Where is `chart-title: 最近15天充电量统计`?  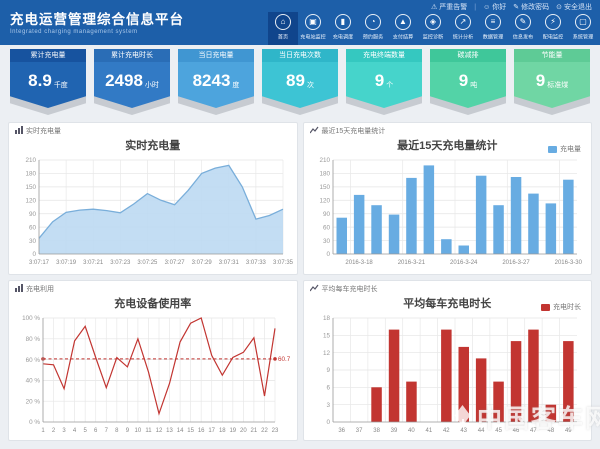 chart-title: 最近15天充电量统计 is located at coordinates (447, 146).